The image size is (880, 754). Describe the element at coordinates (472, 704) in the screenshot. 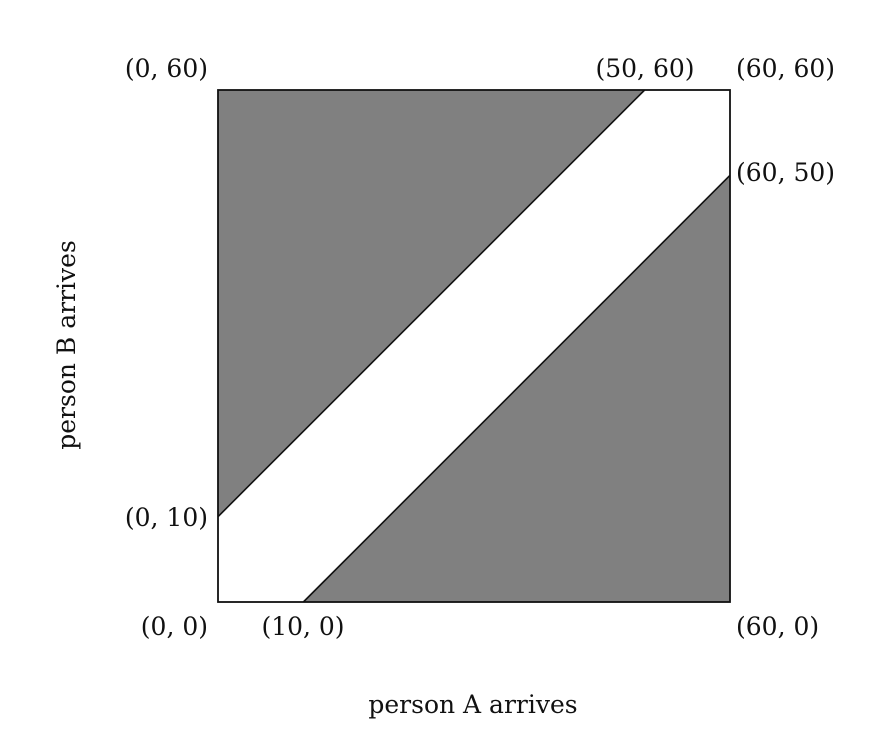

I see `x-axis-label: person A arrives` at that location.